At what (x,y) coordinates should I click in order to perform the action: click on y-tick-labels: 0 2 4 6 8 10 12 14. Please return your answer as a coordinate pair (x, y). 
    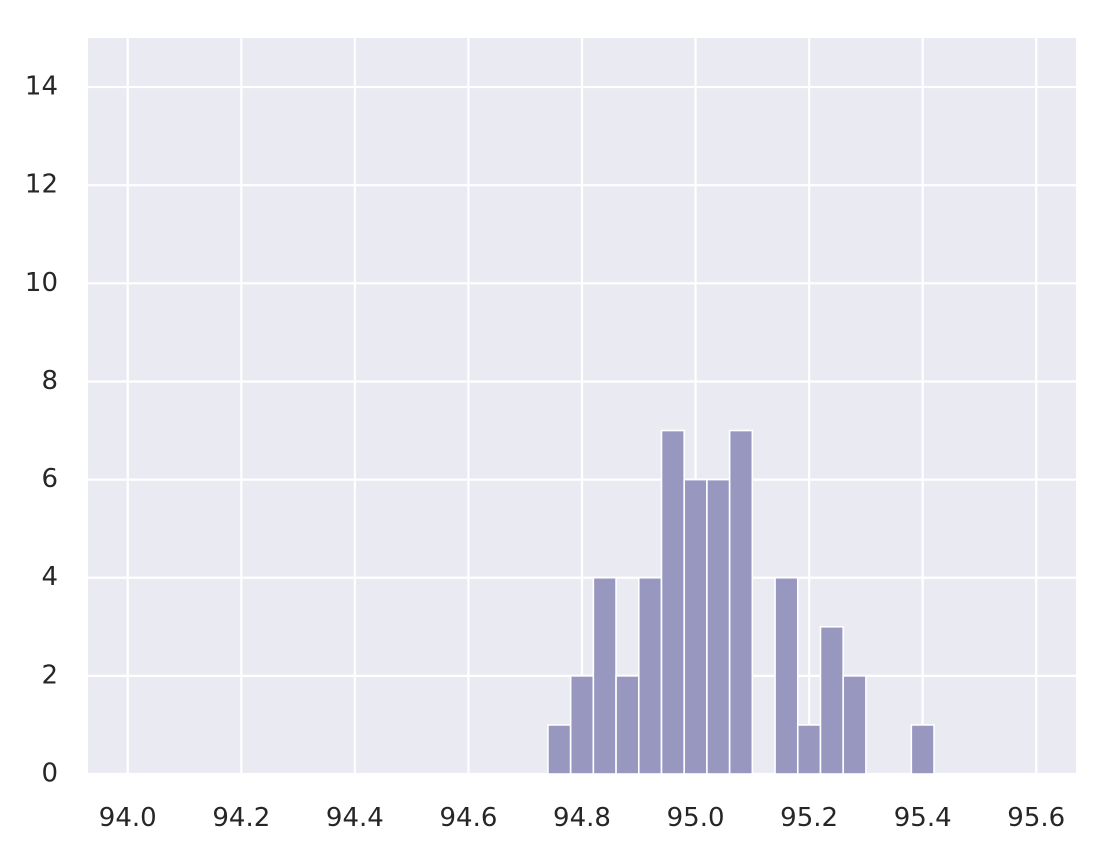
    Looking at the image, I should click on (41, 430).